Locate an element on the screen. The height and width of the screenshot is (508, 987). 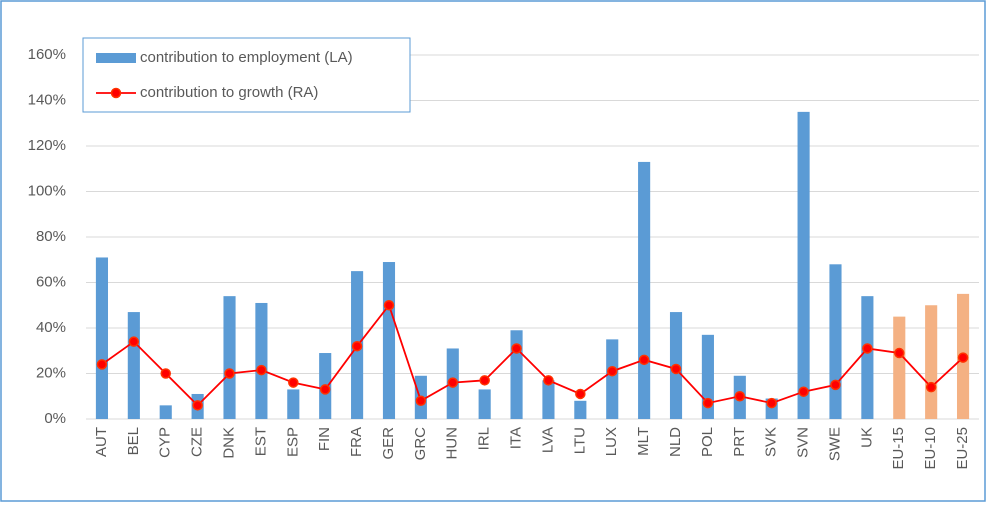
x-tick-label: AUT is located at coordinates (101, 442).